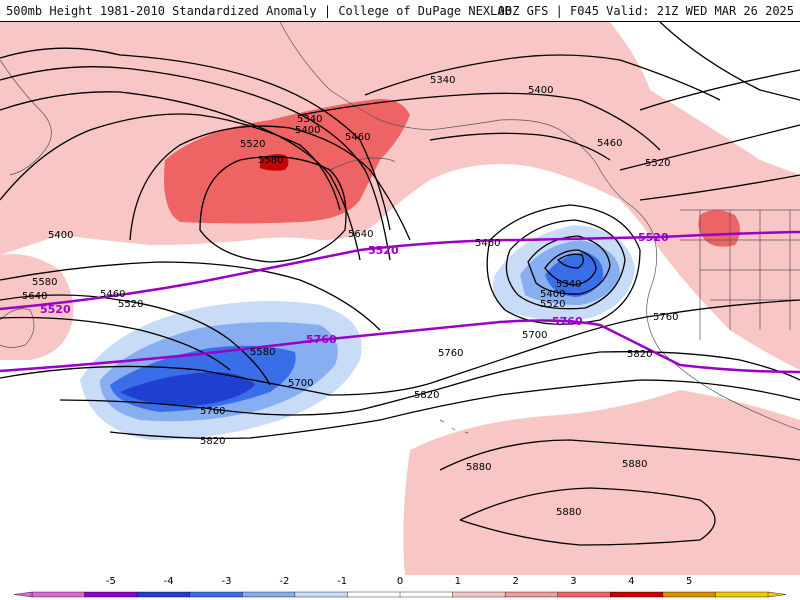 This screenshot has height=600, width=800. Describe the element at coordinates (442, 80) in the screenshot. I see `label-5340-a: 5340` at that location.